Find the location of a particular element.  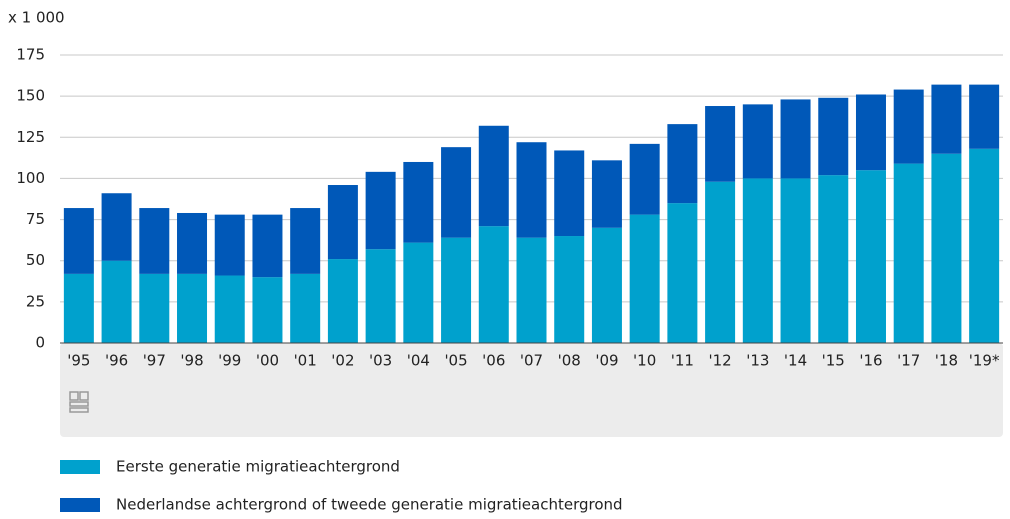

logo is located at coordinates (79, 402).